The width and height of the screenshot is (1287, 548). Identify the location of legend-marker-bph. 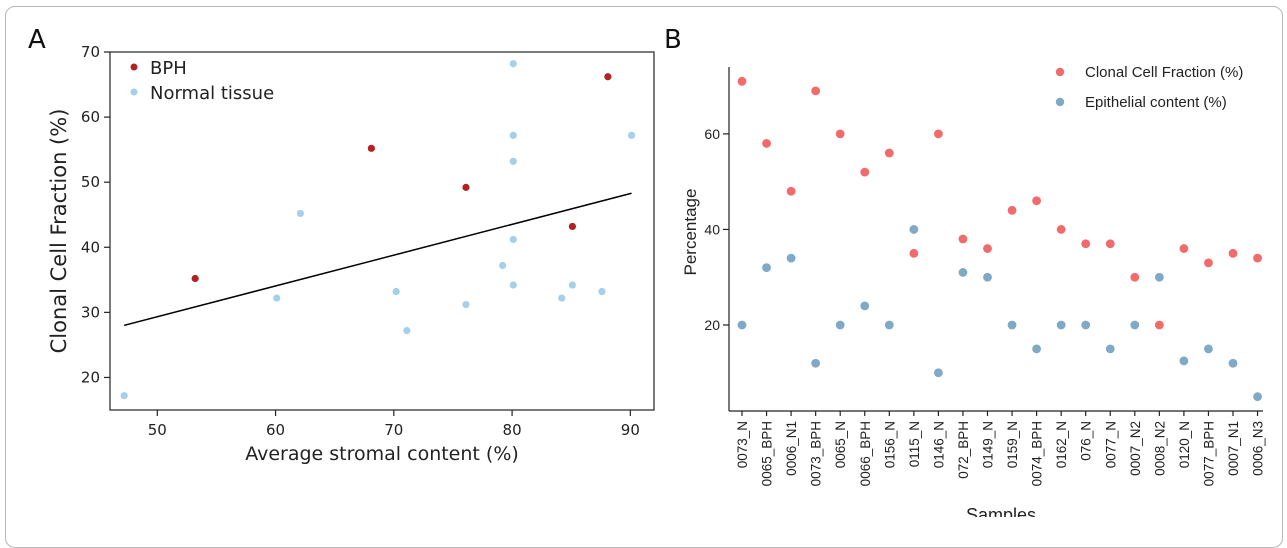
(134, 67).